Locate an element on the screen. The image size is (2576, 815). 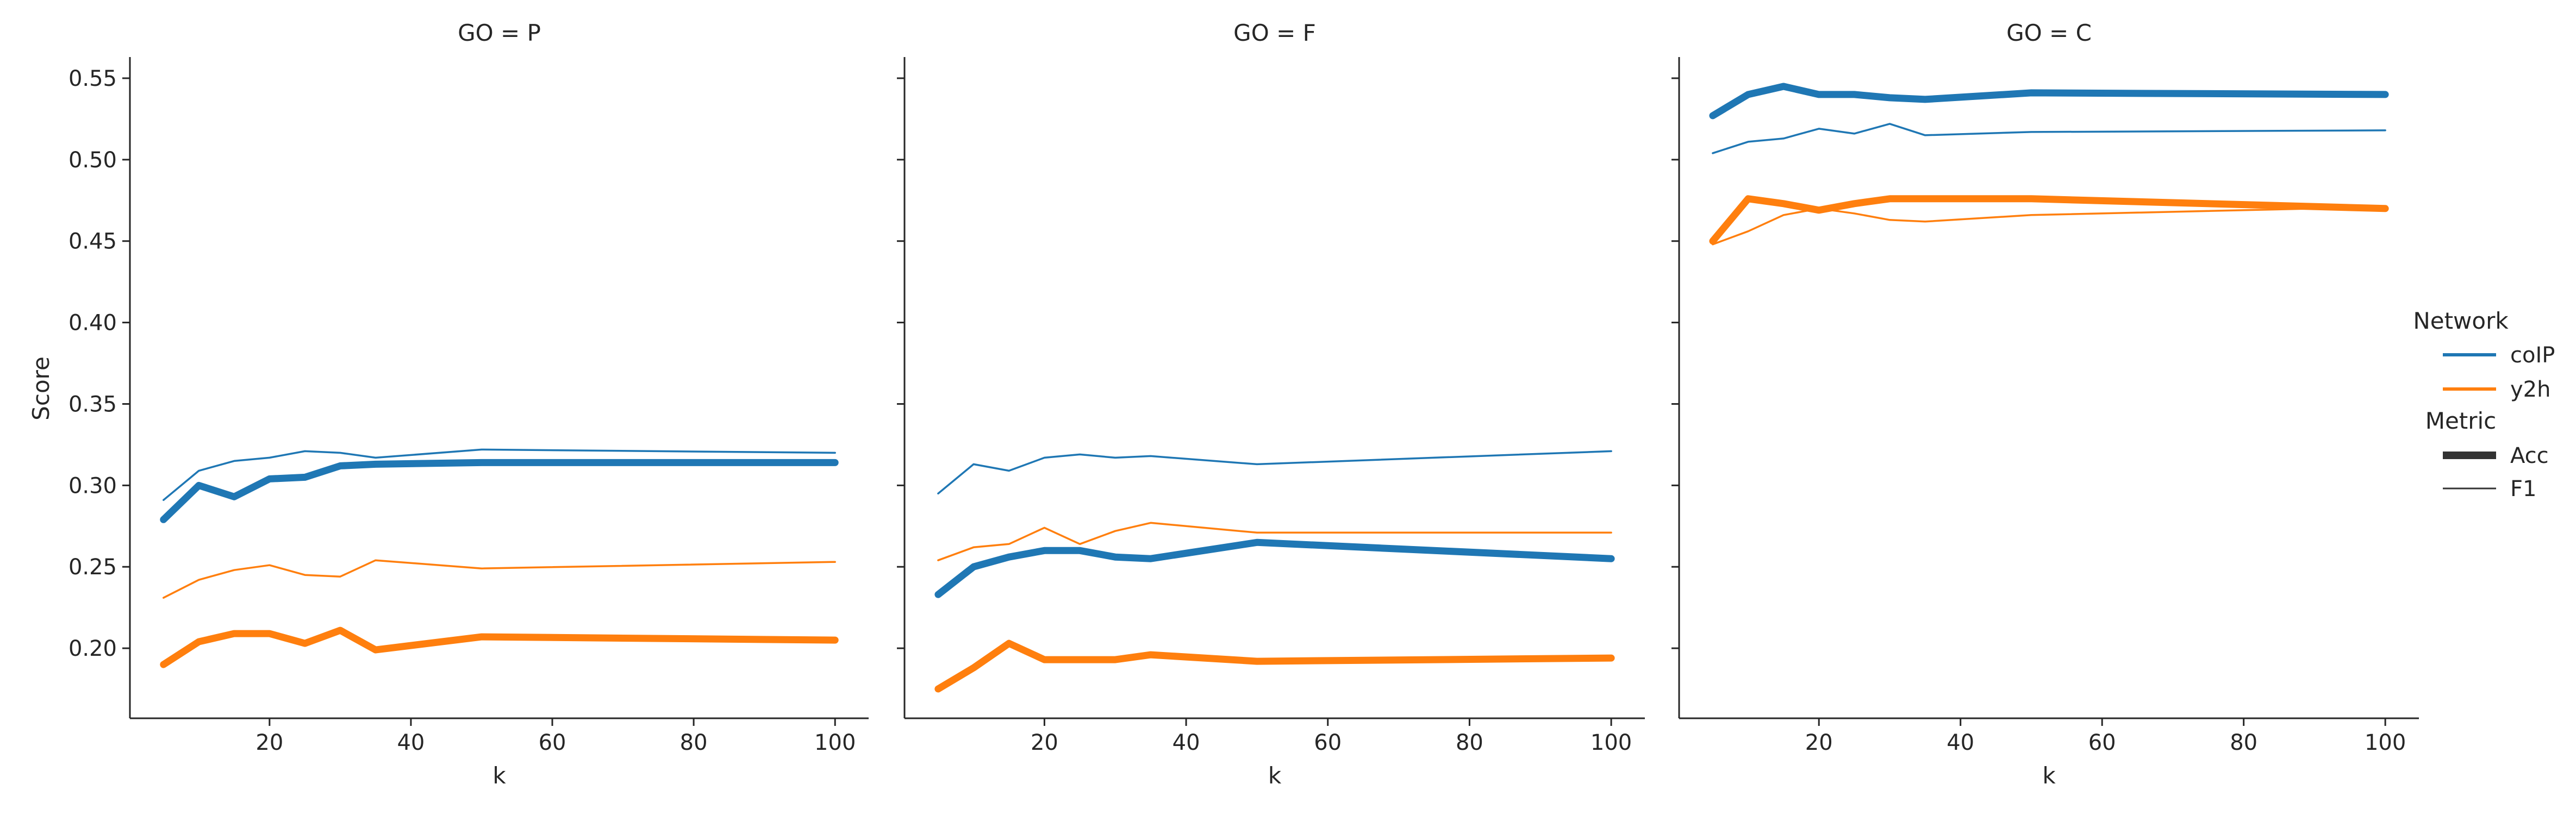
y-tick-label: 0.40 is located at coordinates (93, 323).